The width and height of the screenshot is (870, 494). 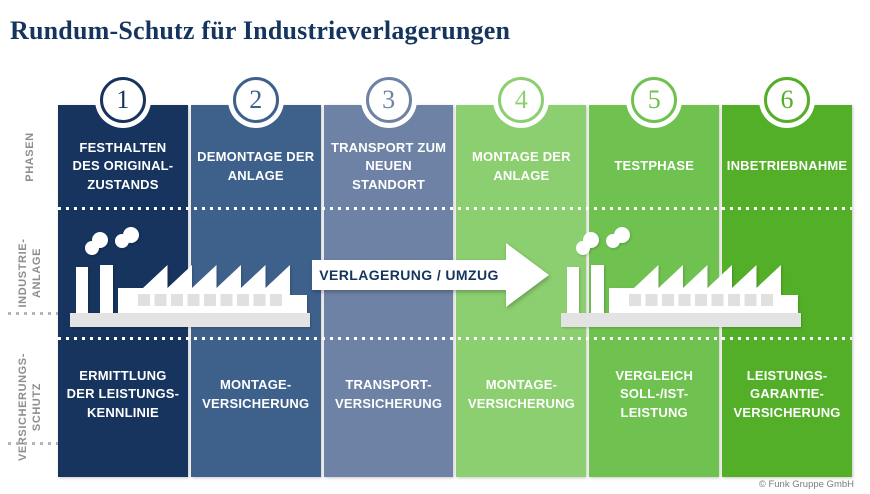 I want to click on phase-number-badge: 4, so click(x=521, y=100).